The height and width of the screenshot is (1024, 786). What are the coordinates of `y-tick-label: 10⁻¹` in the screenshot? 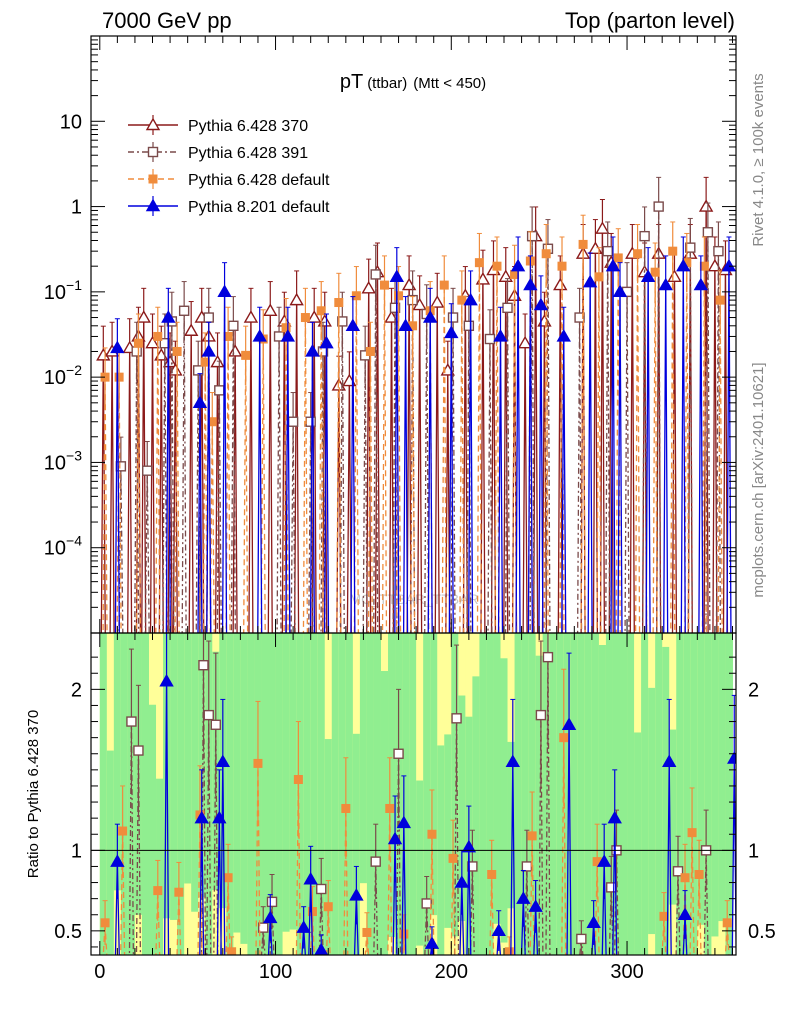 It's located at (63, 290).